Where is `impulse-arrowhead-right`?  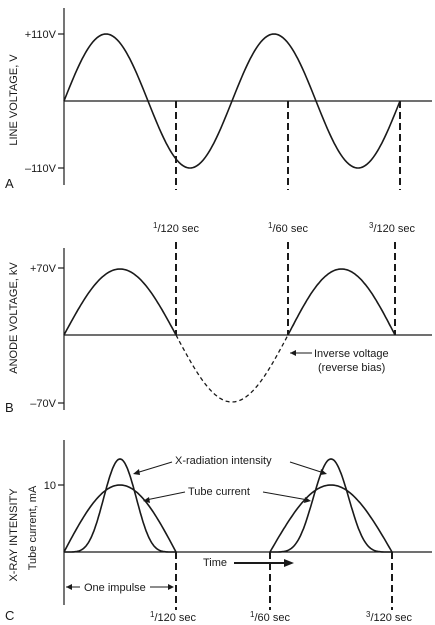 impulse-arrowhead-right is located at coordinates (171, 587).